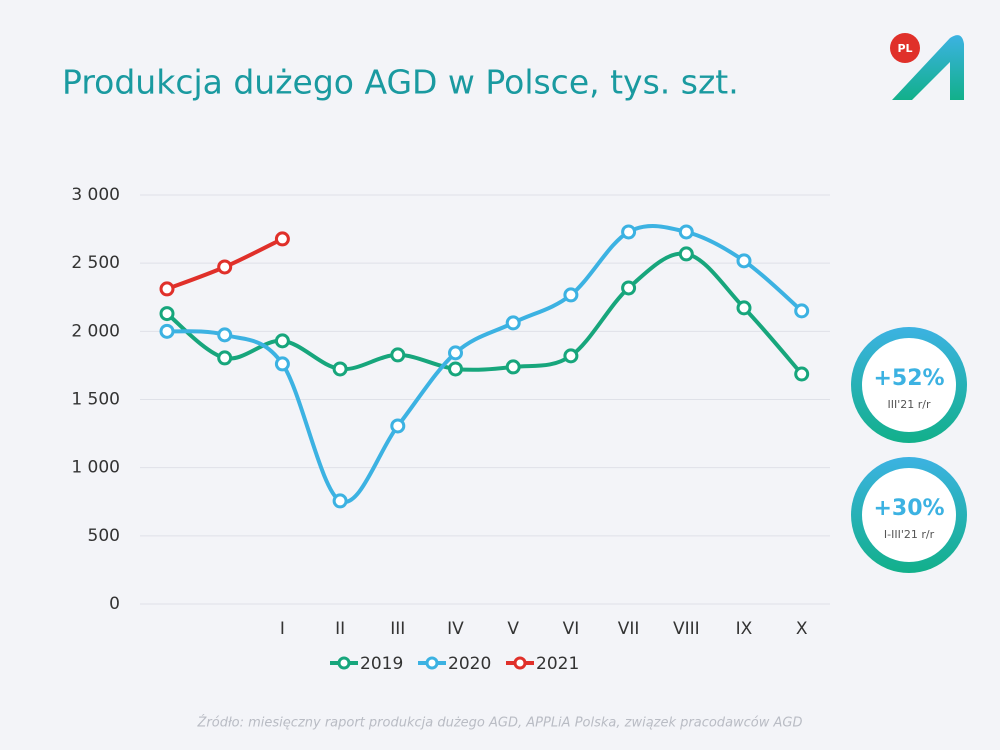  I want to click on logo: PL, so click(927, 66).